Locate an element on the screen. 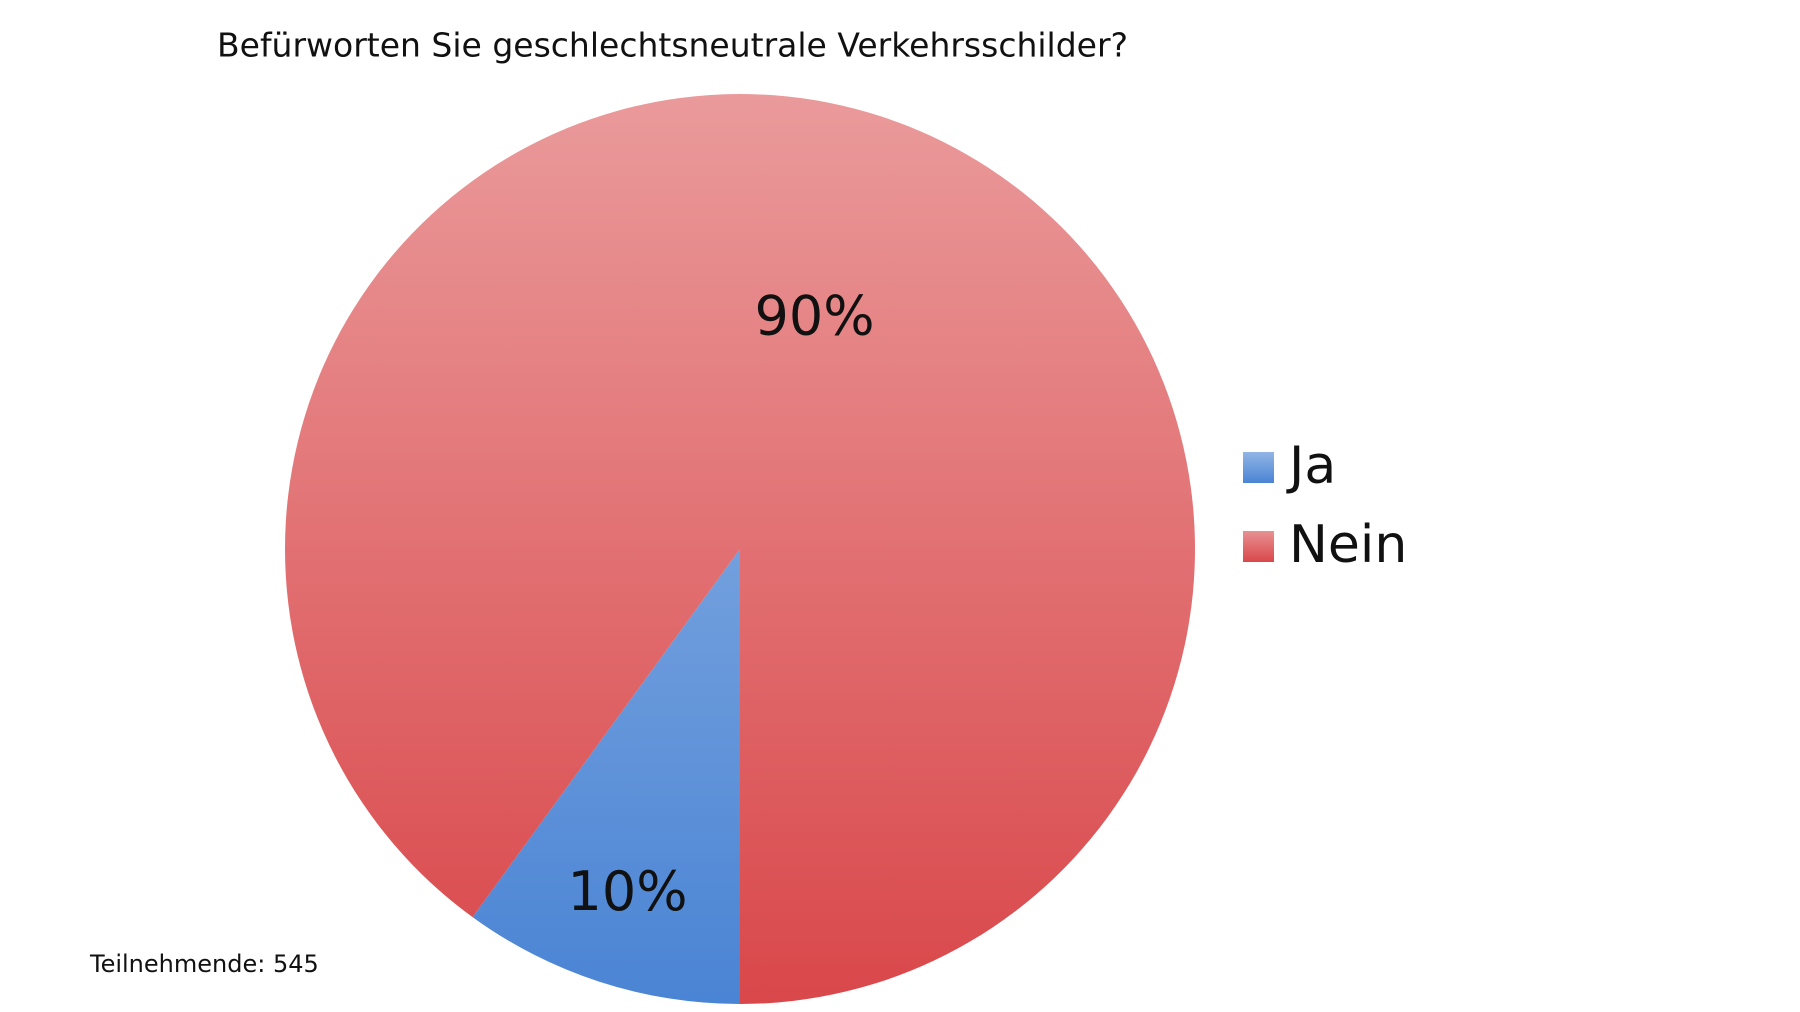  legend-label: Nein is located at coordinates (1348, 545).